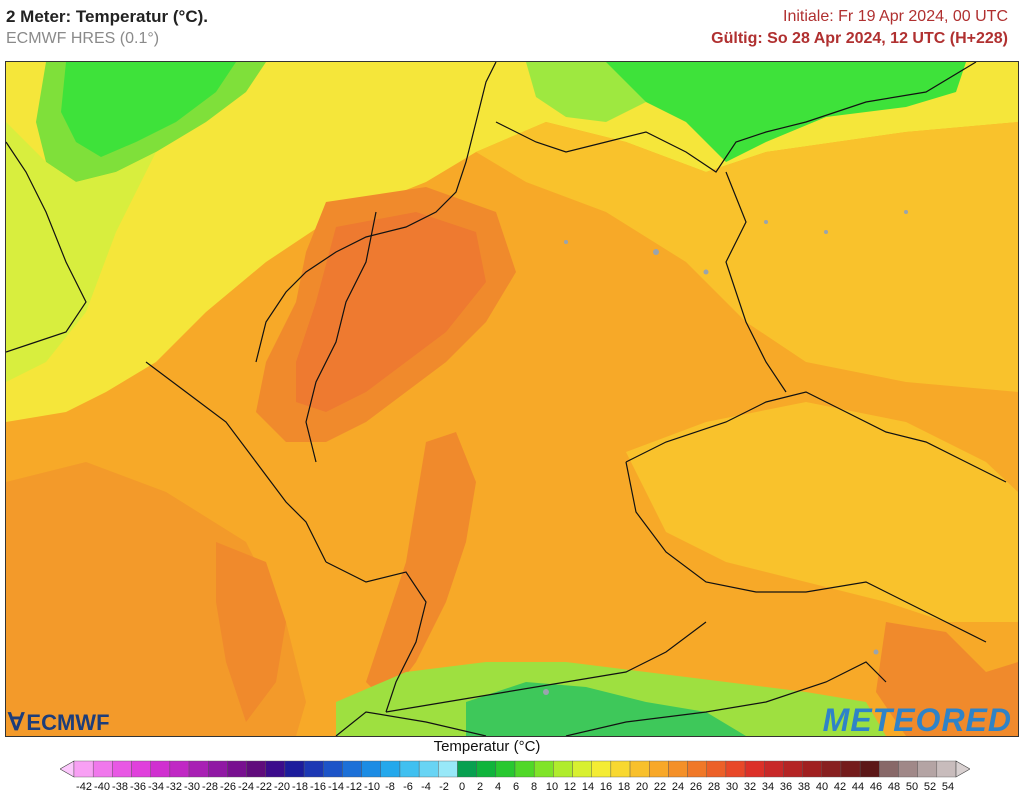 Image resolution: width=1024 pixels, height=799 pixels. What do you see at coordinates (606, 709) in the screenshot?
I see `alps-bright-green` at bounding box center [606, 709].